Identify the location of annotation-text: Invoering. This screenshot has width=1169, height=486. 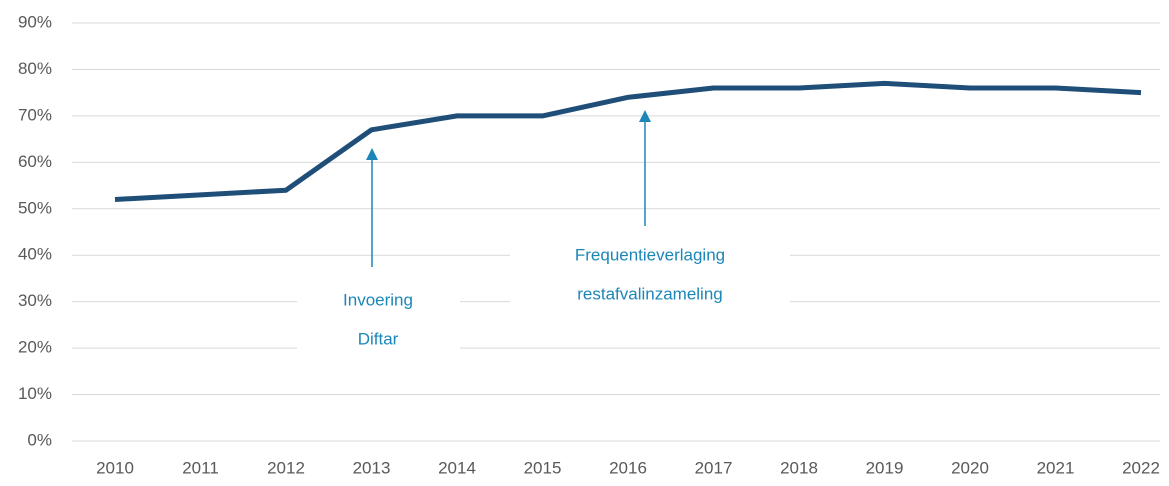
(378, 299).